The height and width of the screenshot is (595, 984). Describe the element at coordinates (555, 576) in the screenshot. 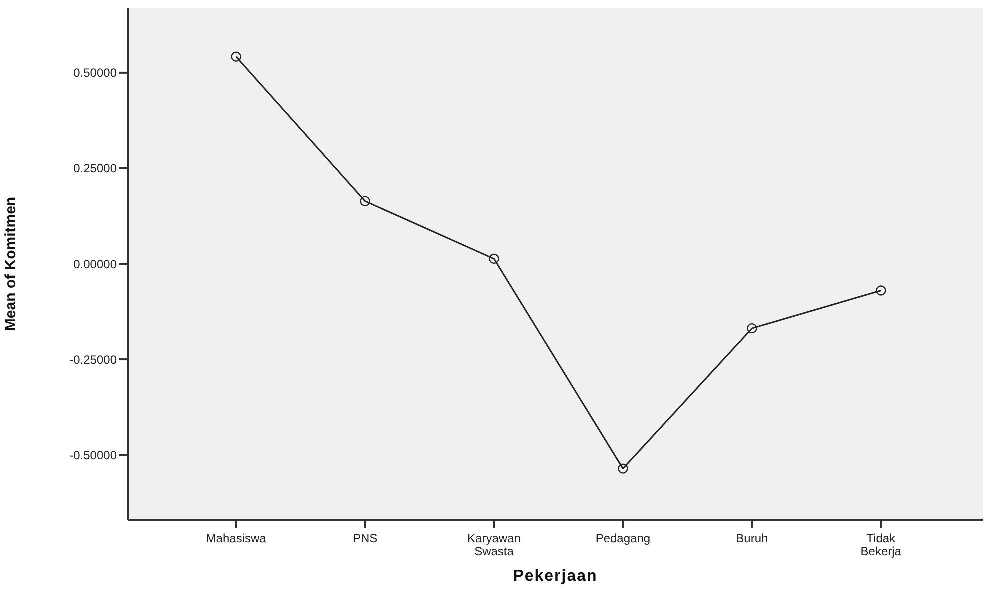

I see `x-axis-title: Pekerjaan` at that location.